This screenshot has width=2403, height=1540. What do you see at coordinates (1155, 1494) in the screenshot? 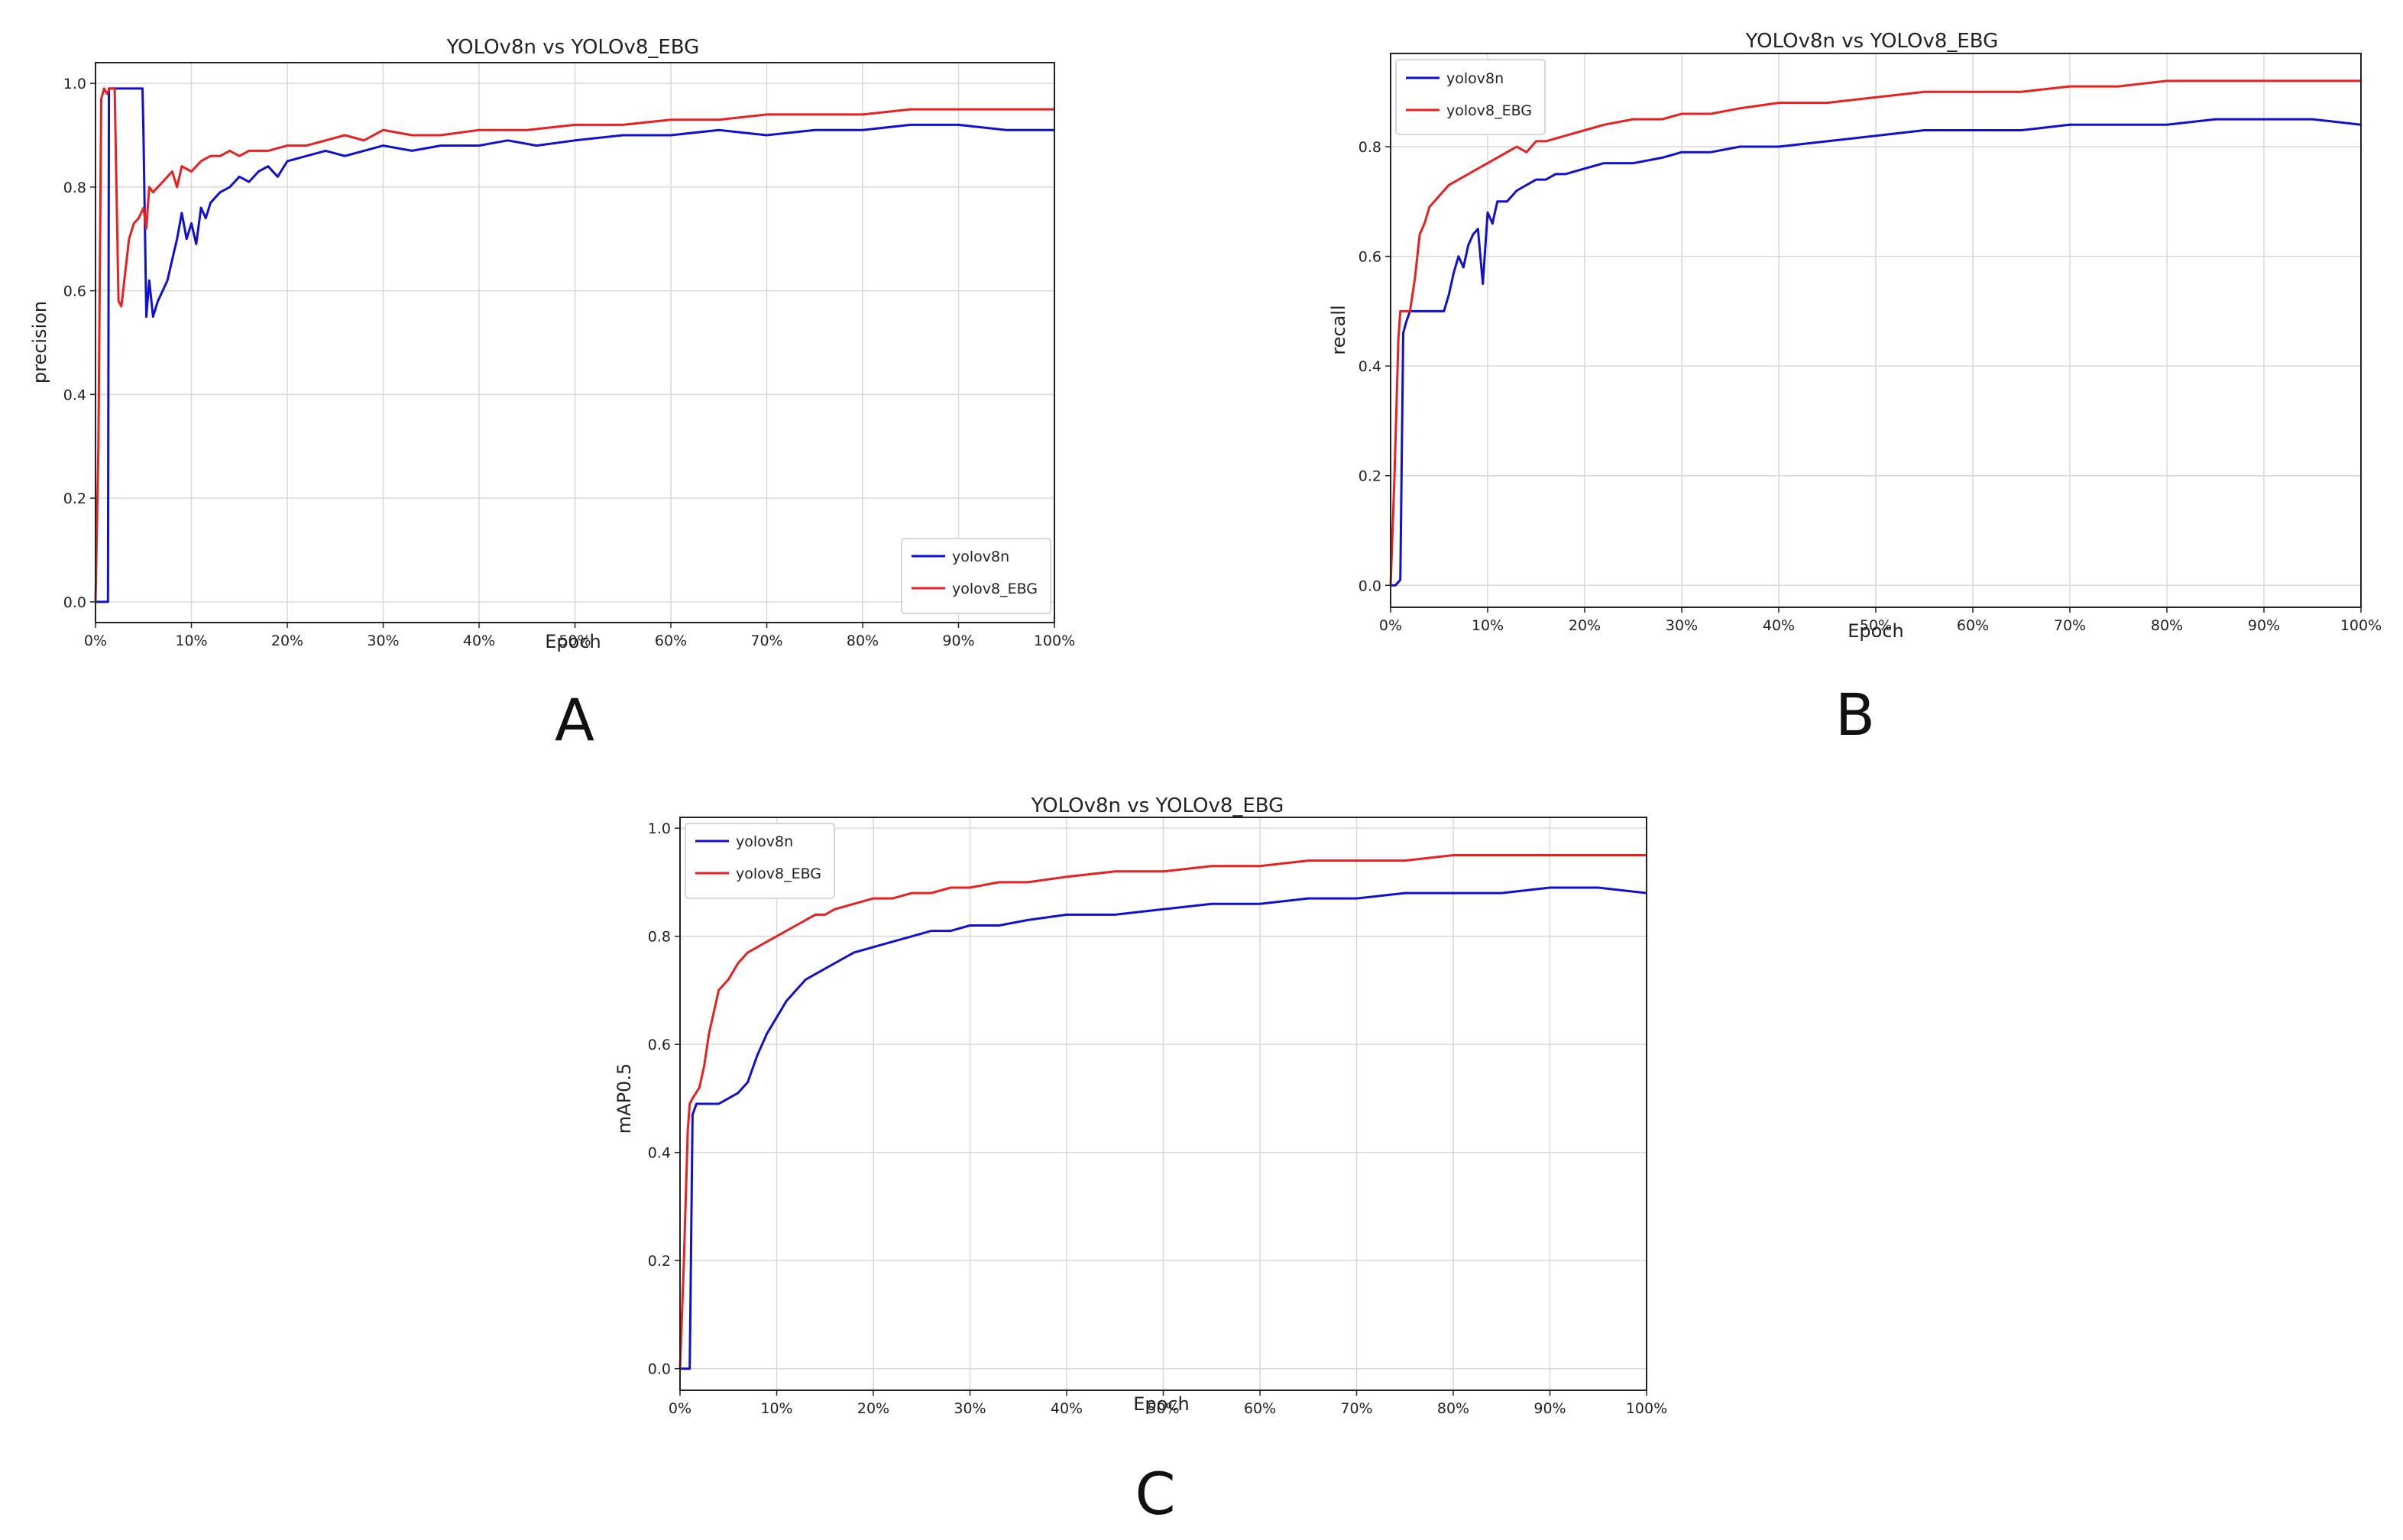
I see `panel-label-c: C` at bounding box center [1155, 1494].